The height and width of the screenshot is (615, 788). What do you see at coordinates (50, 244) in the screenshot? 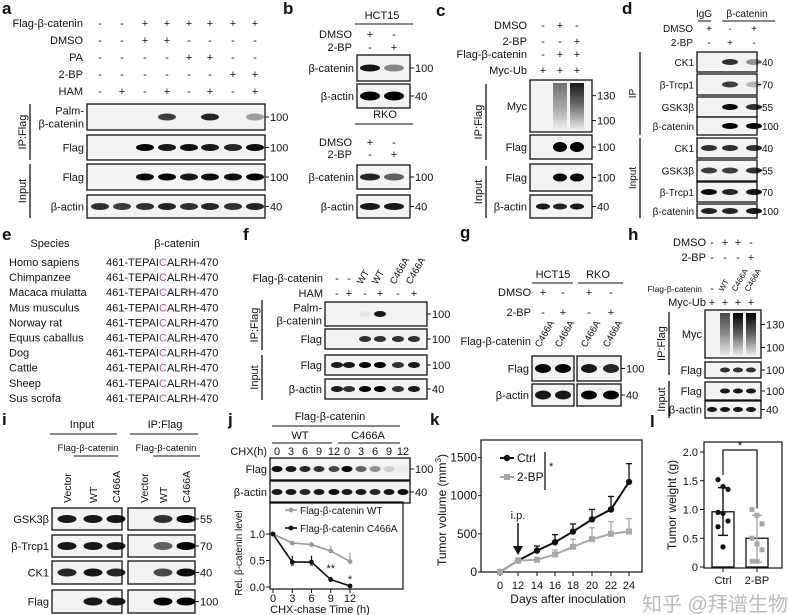
I see `species-header: Species` at bounding box center [50, 244].